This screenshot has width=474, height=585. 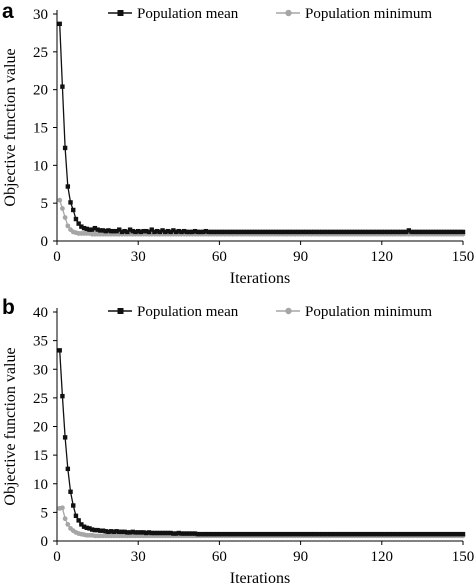 What do you see at coordinates (40, 166) in the screenshot?
I see `y-tick-label: 10` at bounding box center [40, 166].